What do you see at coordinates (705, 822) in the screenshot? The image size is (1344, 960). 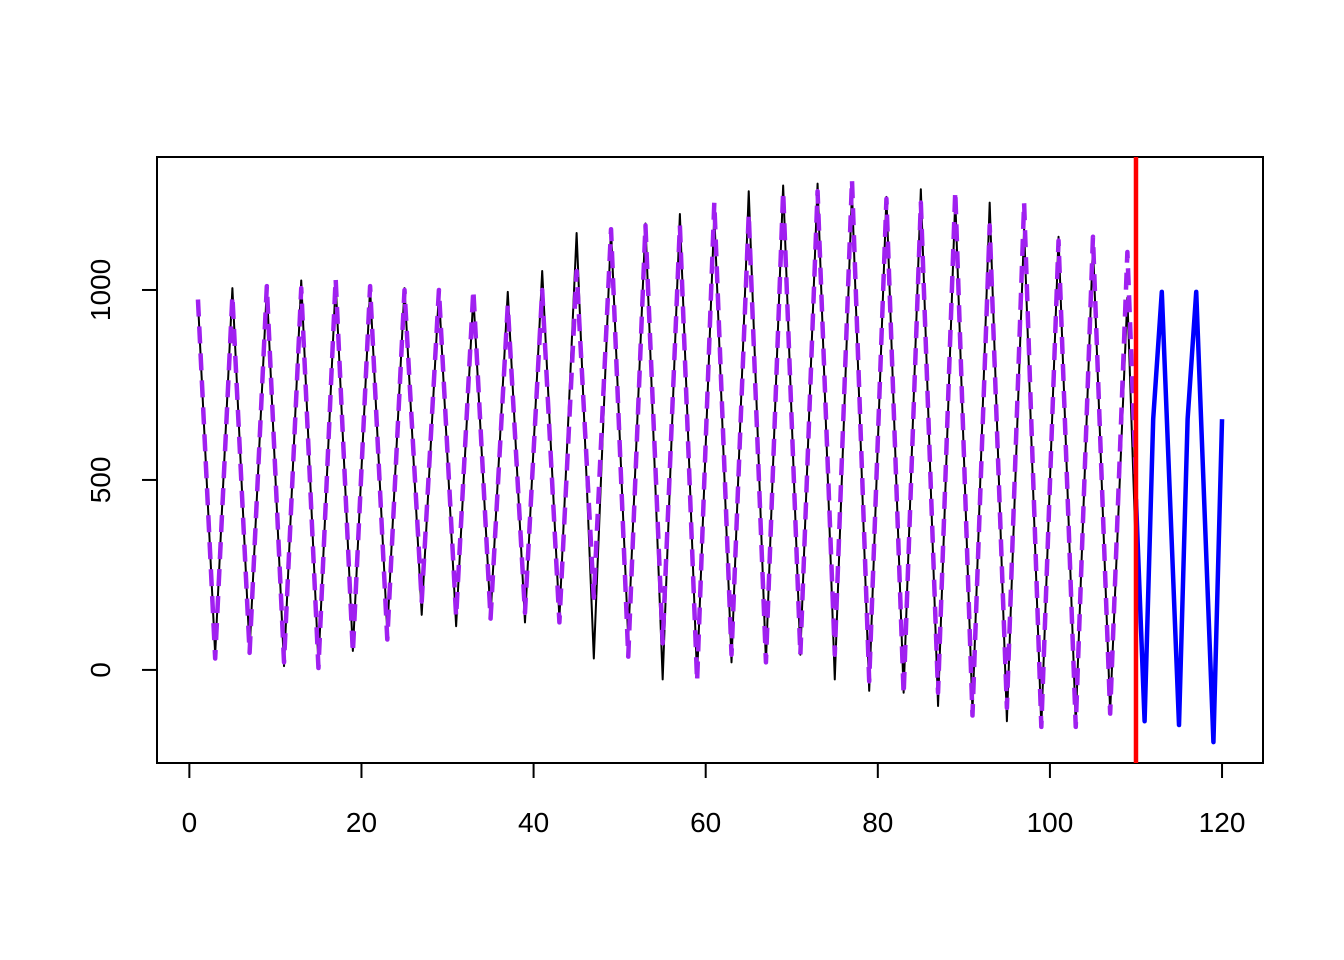 I see `x-tick-label: 60` at bounding box center [705, 822].